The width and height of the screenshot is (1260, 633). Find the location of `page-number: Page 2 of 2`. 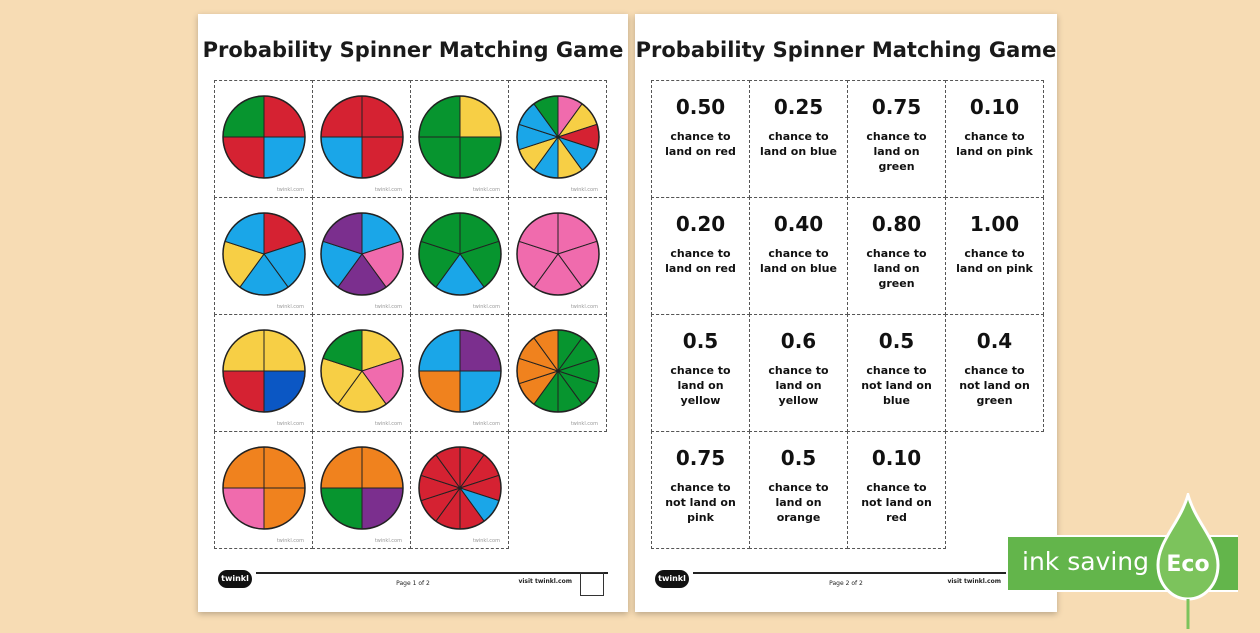

page-number: Page 2 of 2 is located at coordinates (846, 583).